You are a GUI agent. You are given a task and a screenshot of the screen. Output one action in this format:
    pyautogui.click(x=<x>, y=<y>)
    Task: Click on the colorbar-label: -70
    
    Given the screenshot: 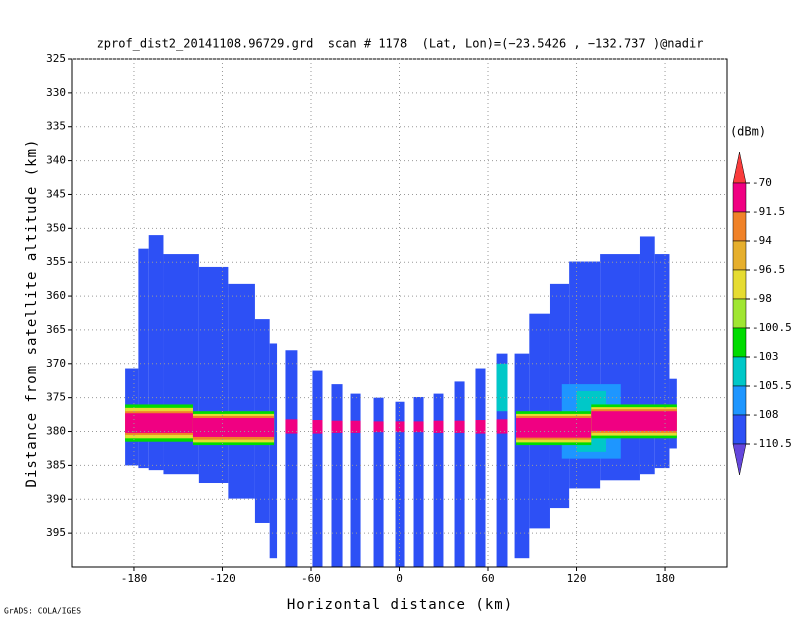 What is the action you would take?
    pyautogui.click(x=762, y=182)
    